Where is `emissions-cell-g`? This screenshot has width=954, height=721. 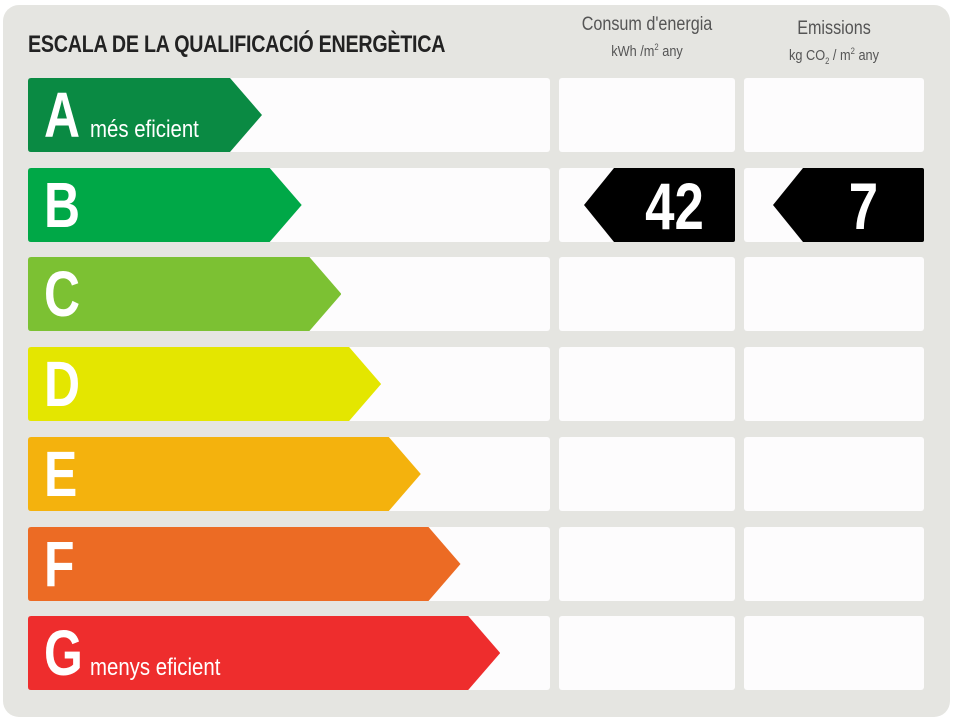
emissions-cell-g is located at coordinates (834, 653).